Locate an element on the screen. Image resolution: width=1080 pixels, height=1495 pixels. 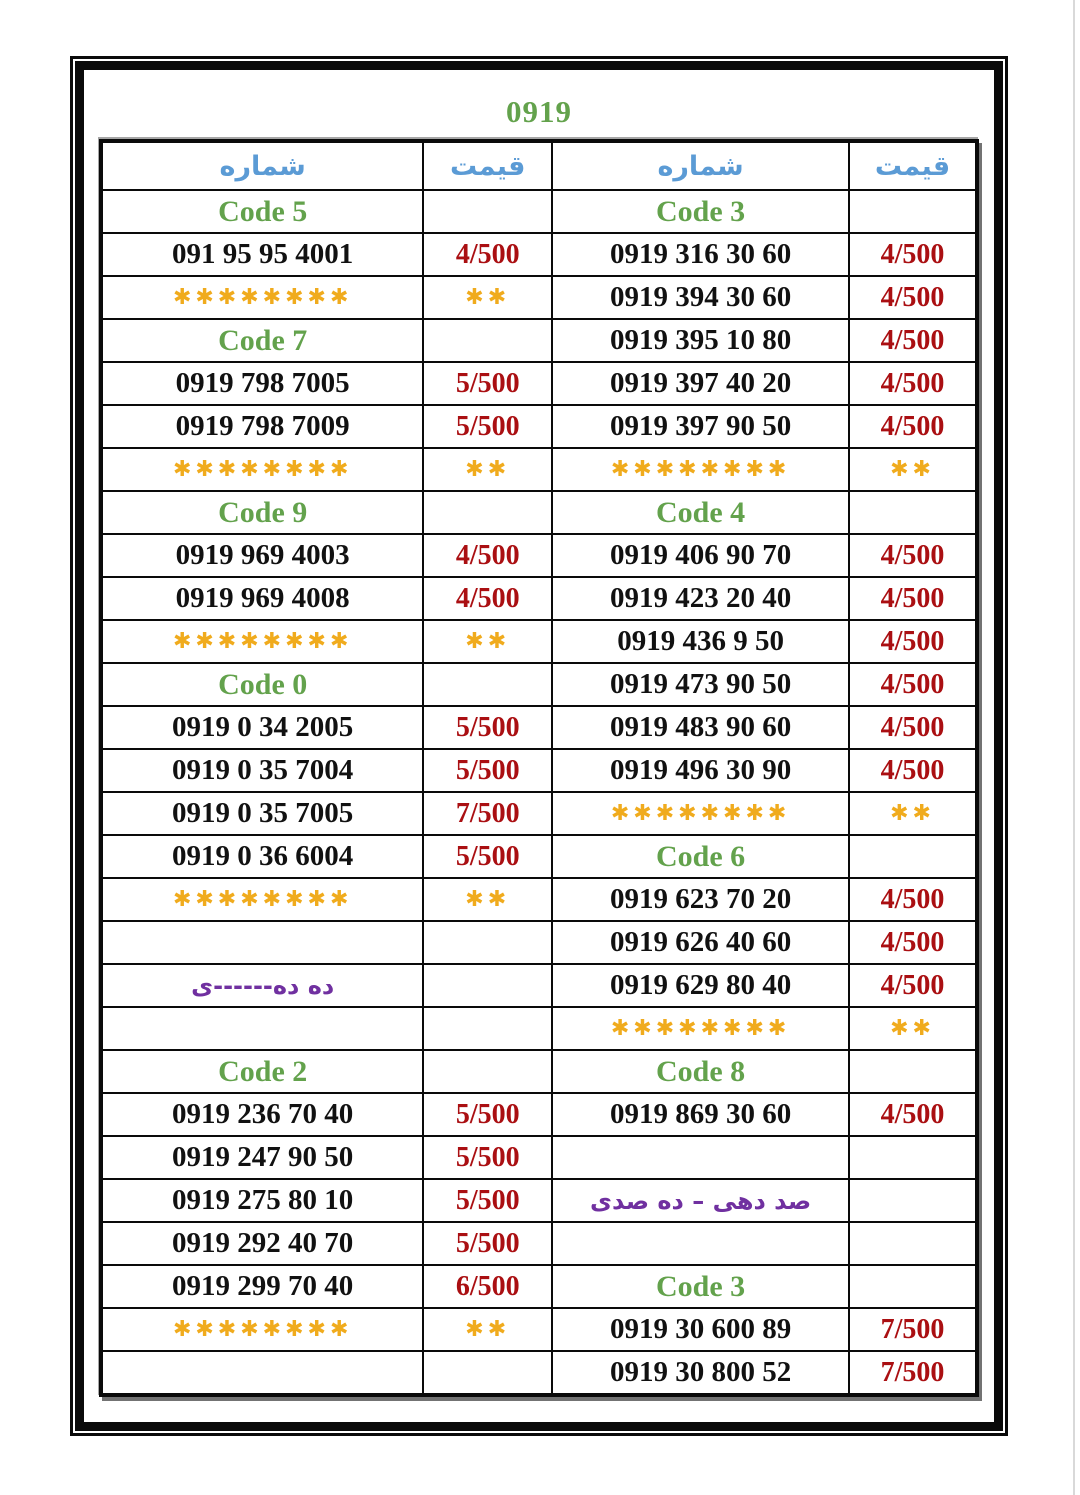
phone-number-cell: 0919 292 40 70 is located at coordinates (262, 1243).